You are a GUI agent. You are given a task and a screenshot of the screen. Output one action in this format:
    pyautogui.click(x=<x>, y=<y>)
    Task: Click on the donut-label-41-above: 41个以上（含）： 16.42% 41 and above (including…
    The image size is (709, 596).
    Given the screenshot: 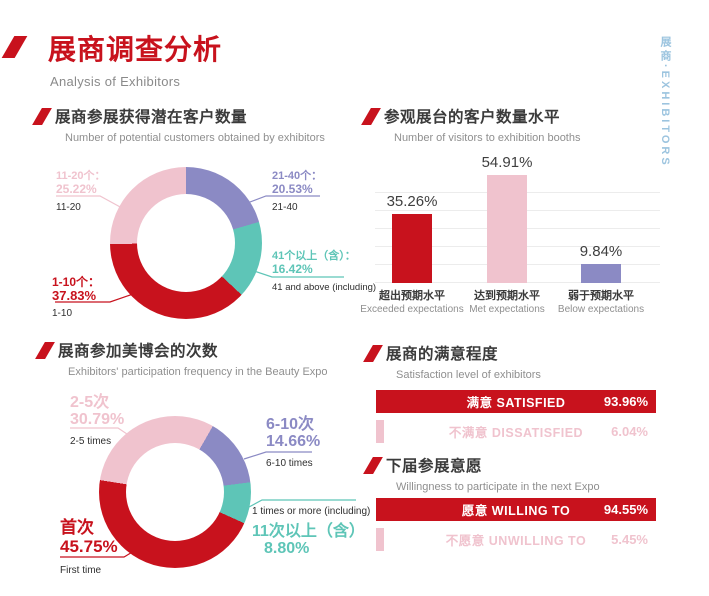 What is the action you would take?
    pyautogui.click(x=324, y=272)
    